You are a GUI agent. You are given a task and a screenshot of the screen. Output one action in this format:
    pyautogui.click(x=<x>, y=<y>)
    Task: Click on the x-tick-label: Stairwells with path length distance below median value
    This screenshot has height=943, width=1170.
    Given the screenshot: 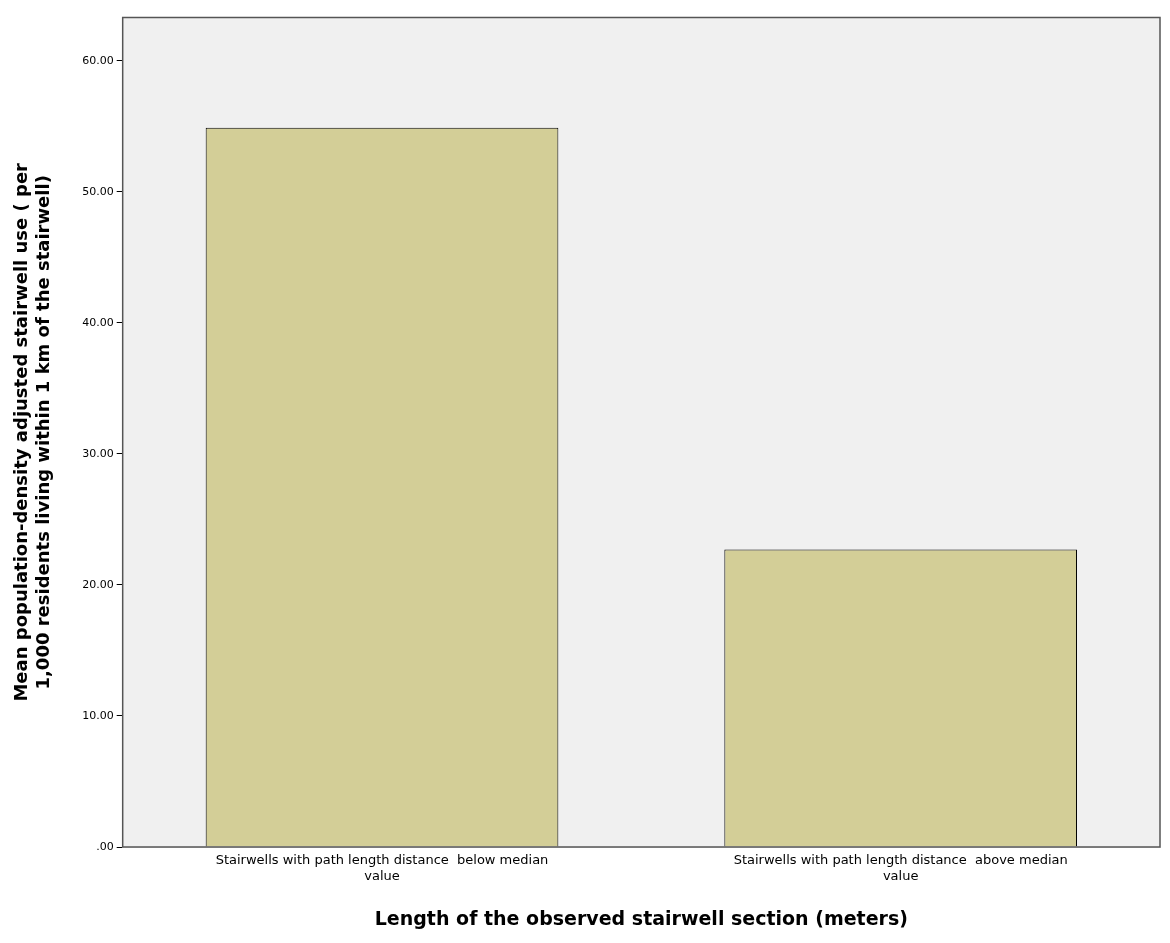 What is the action you would take?
    pyautogui.click(x=382, y=867)
    